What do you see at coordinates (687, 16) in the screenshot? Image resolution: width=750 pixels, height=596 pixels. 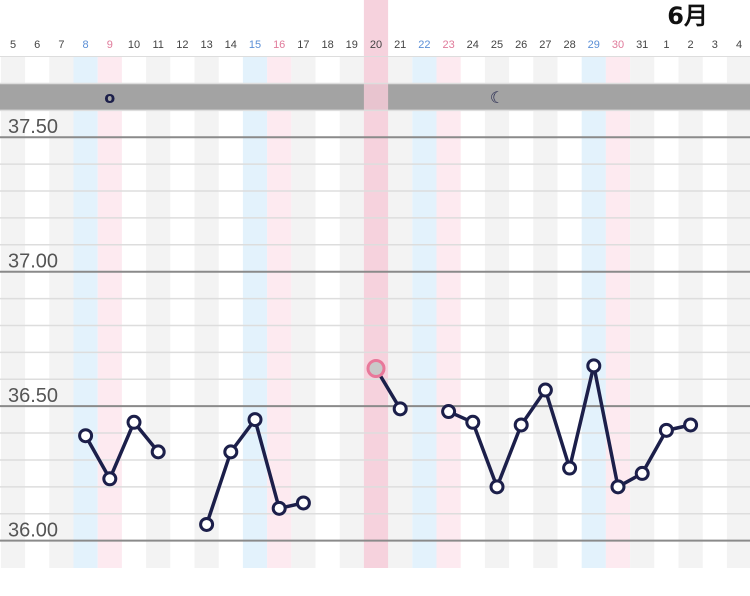 I see `month-label: 6月` at bounding box center [687, 16].